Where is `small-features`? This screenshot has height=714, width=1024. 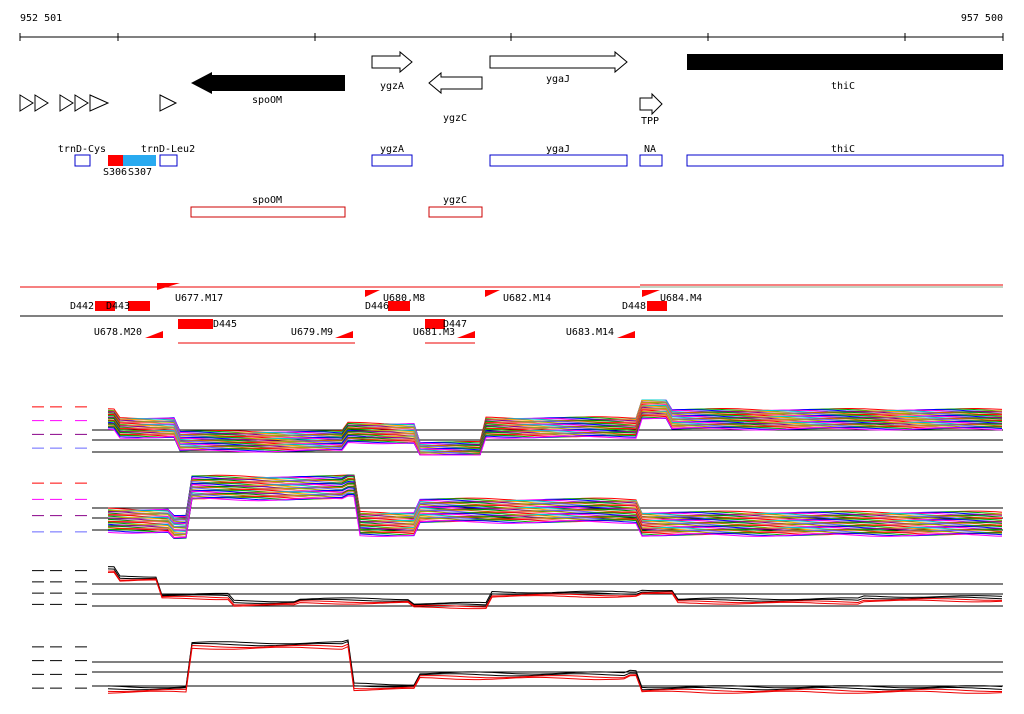
small-features is located at coordinates (98, 103).